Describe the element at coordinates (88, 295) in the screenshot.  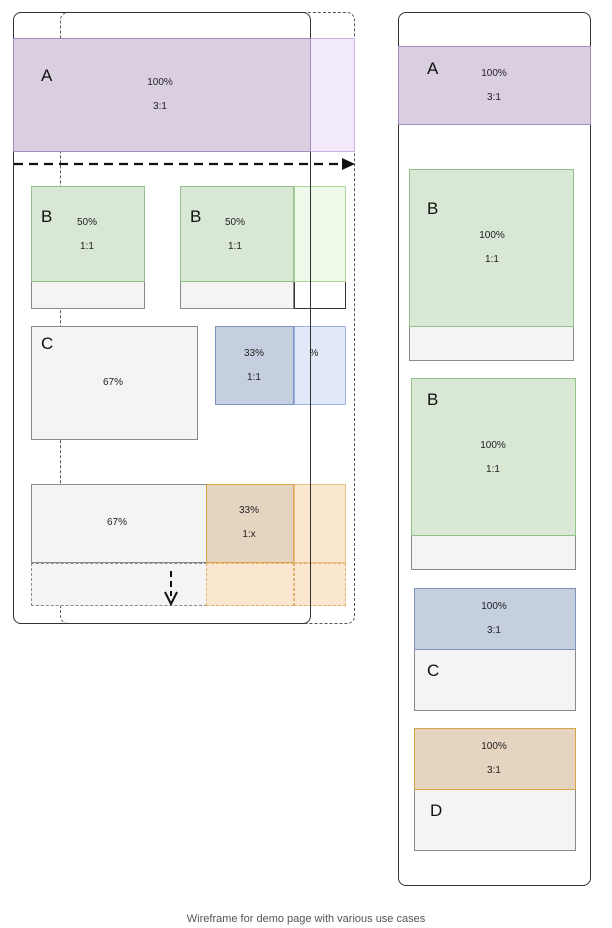
I see `desktop-section-b-left-footer` at that location.